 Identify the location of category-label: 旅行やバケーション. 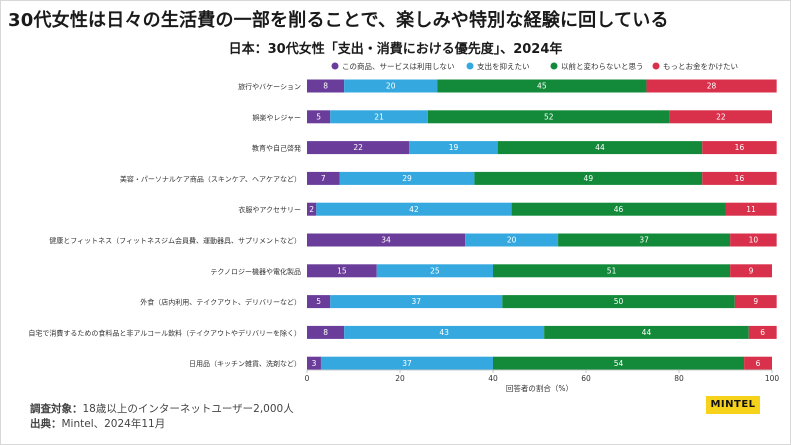
(269, 86).